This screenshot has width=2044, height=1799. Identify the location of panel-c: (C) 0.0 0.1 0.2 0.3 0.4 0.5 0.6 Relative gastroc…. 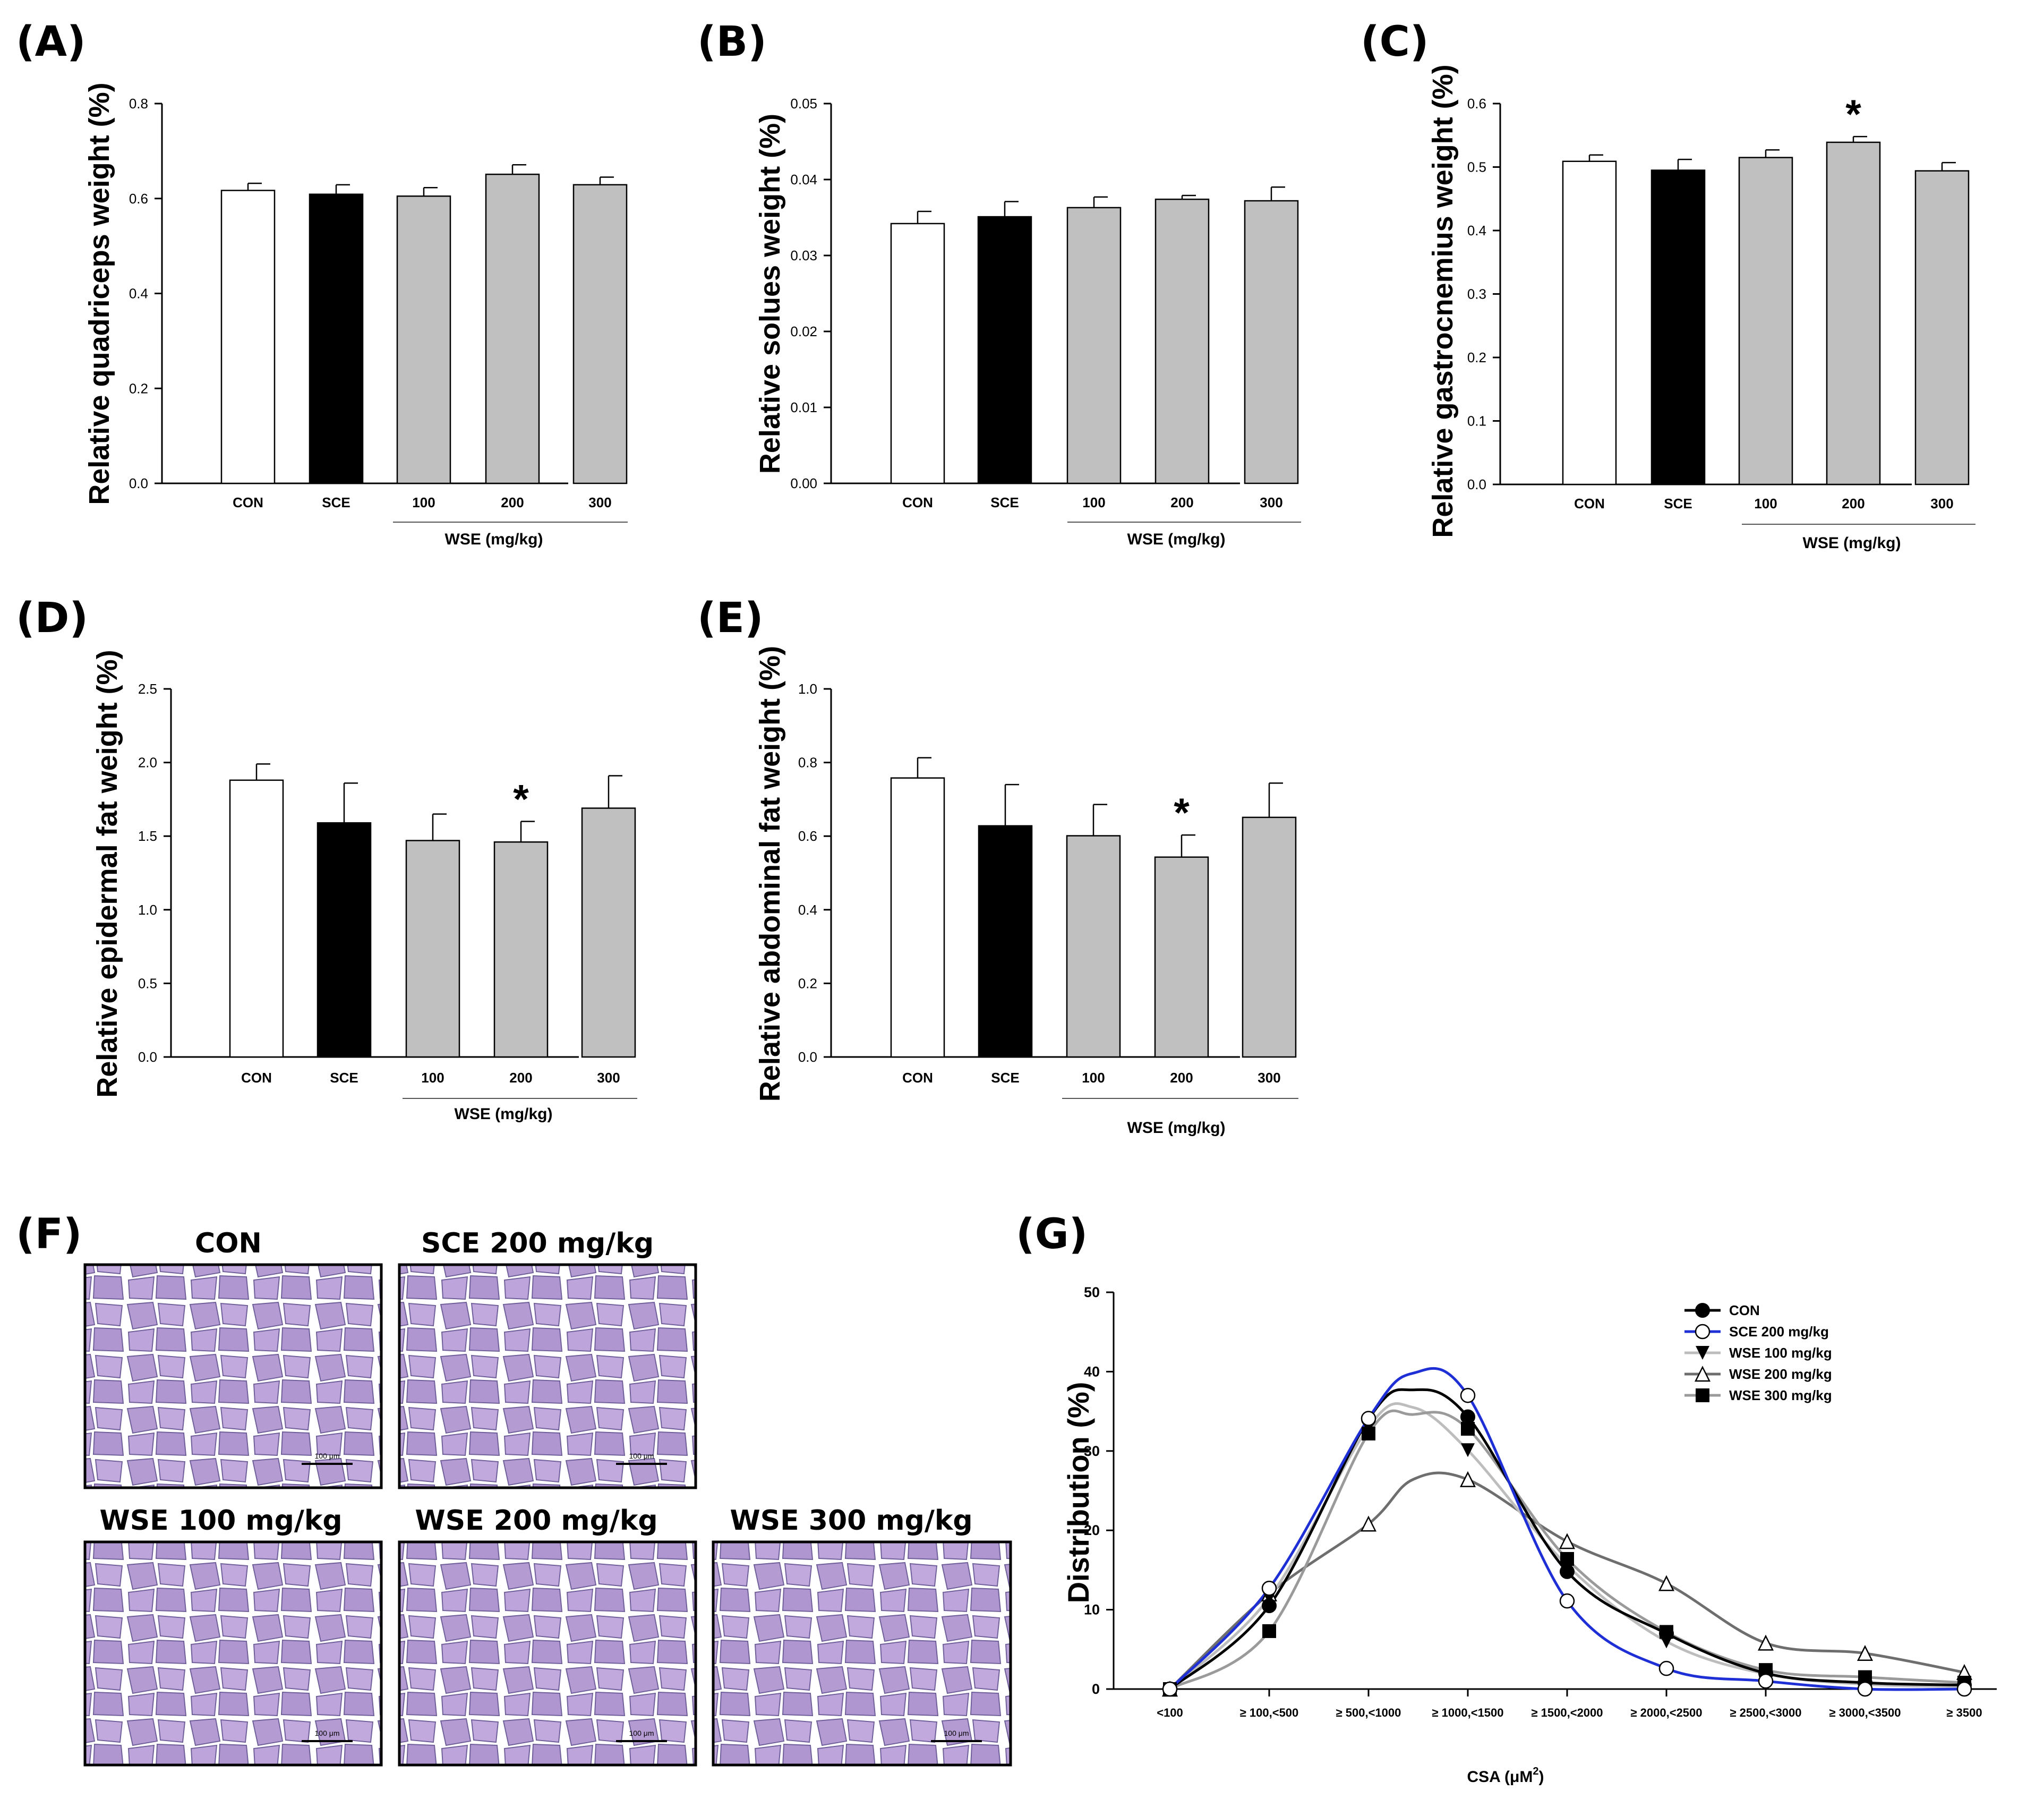
(1668, 285).